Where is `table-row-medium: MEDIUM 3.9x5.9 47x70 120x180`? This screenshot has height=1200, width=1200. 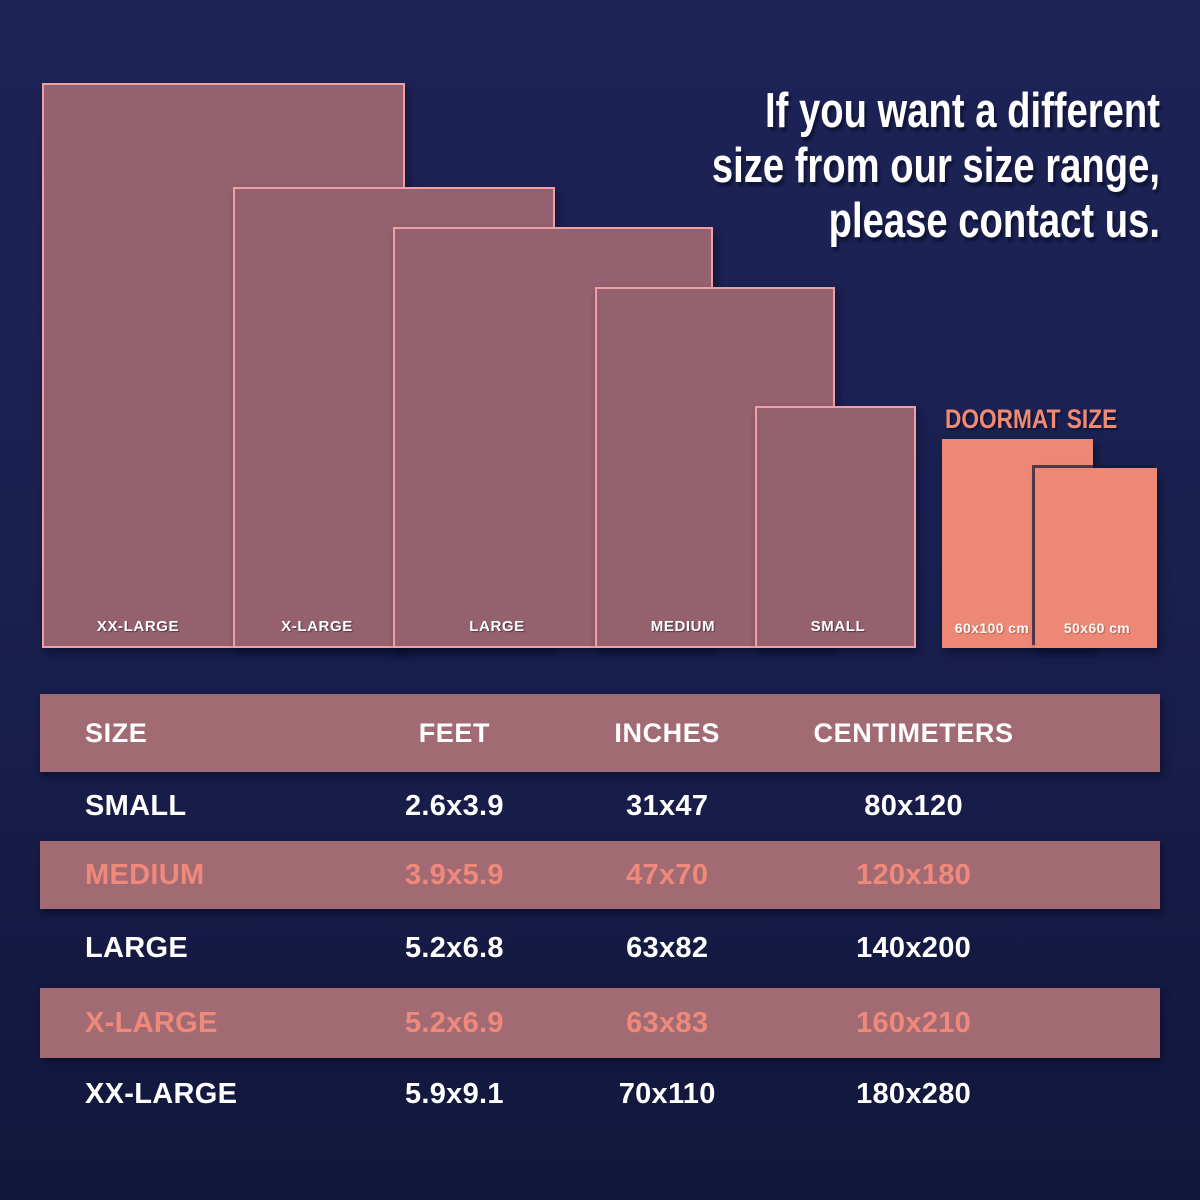 table-row-medium: MEDIUM 3.9x5.9 47x70 120x180 is located at coordinates (600, 875).